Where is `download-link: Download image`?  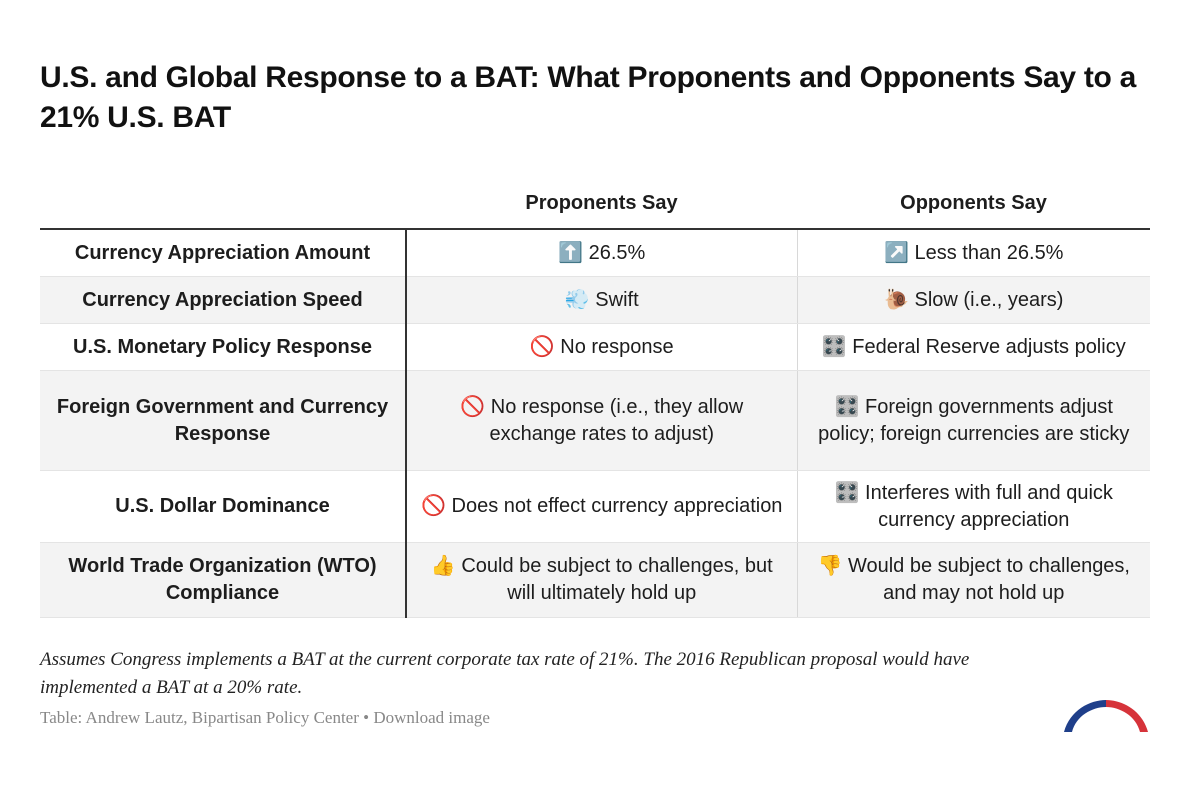
download-link: Download image is located at coordinates (431, 717).